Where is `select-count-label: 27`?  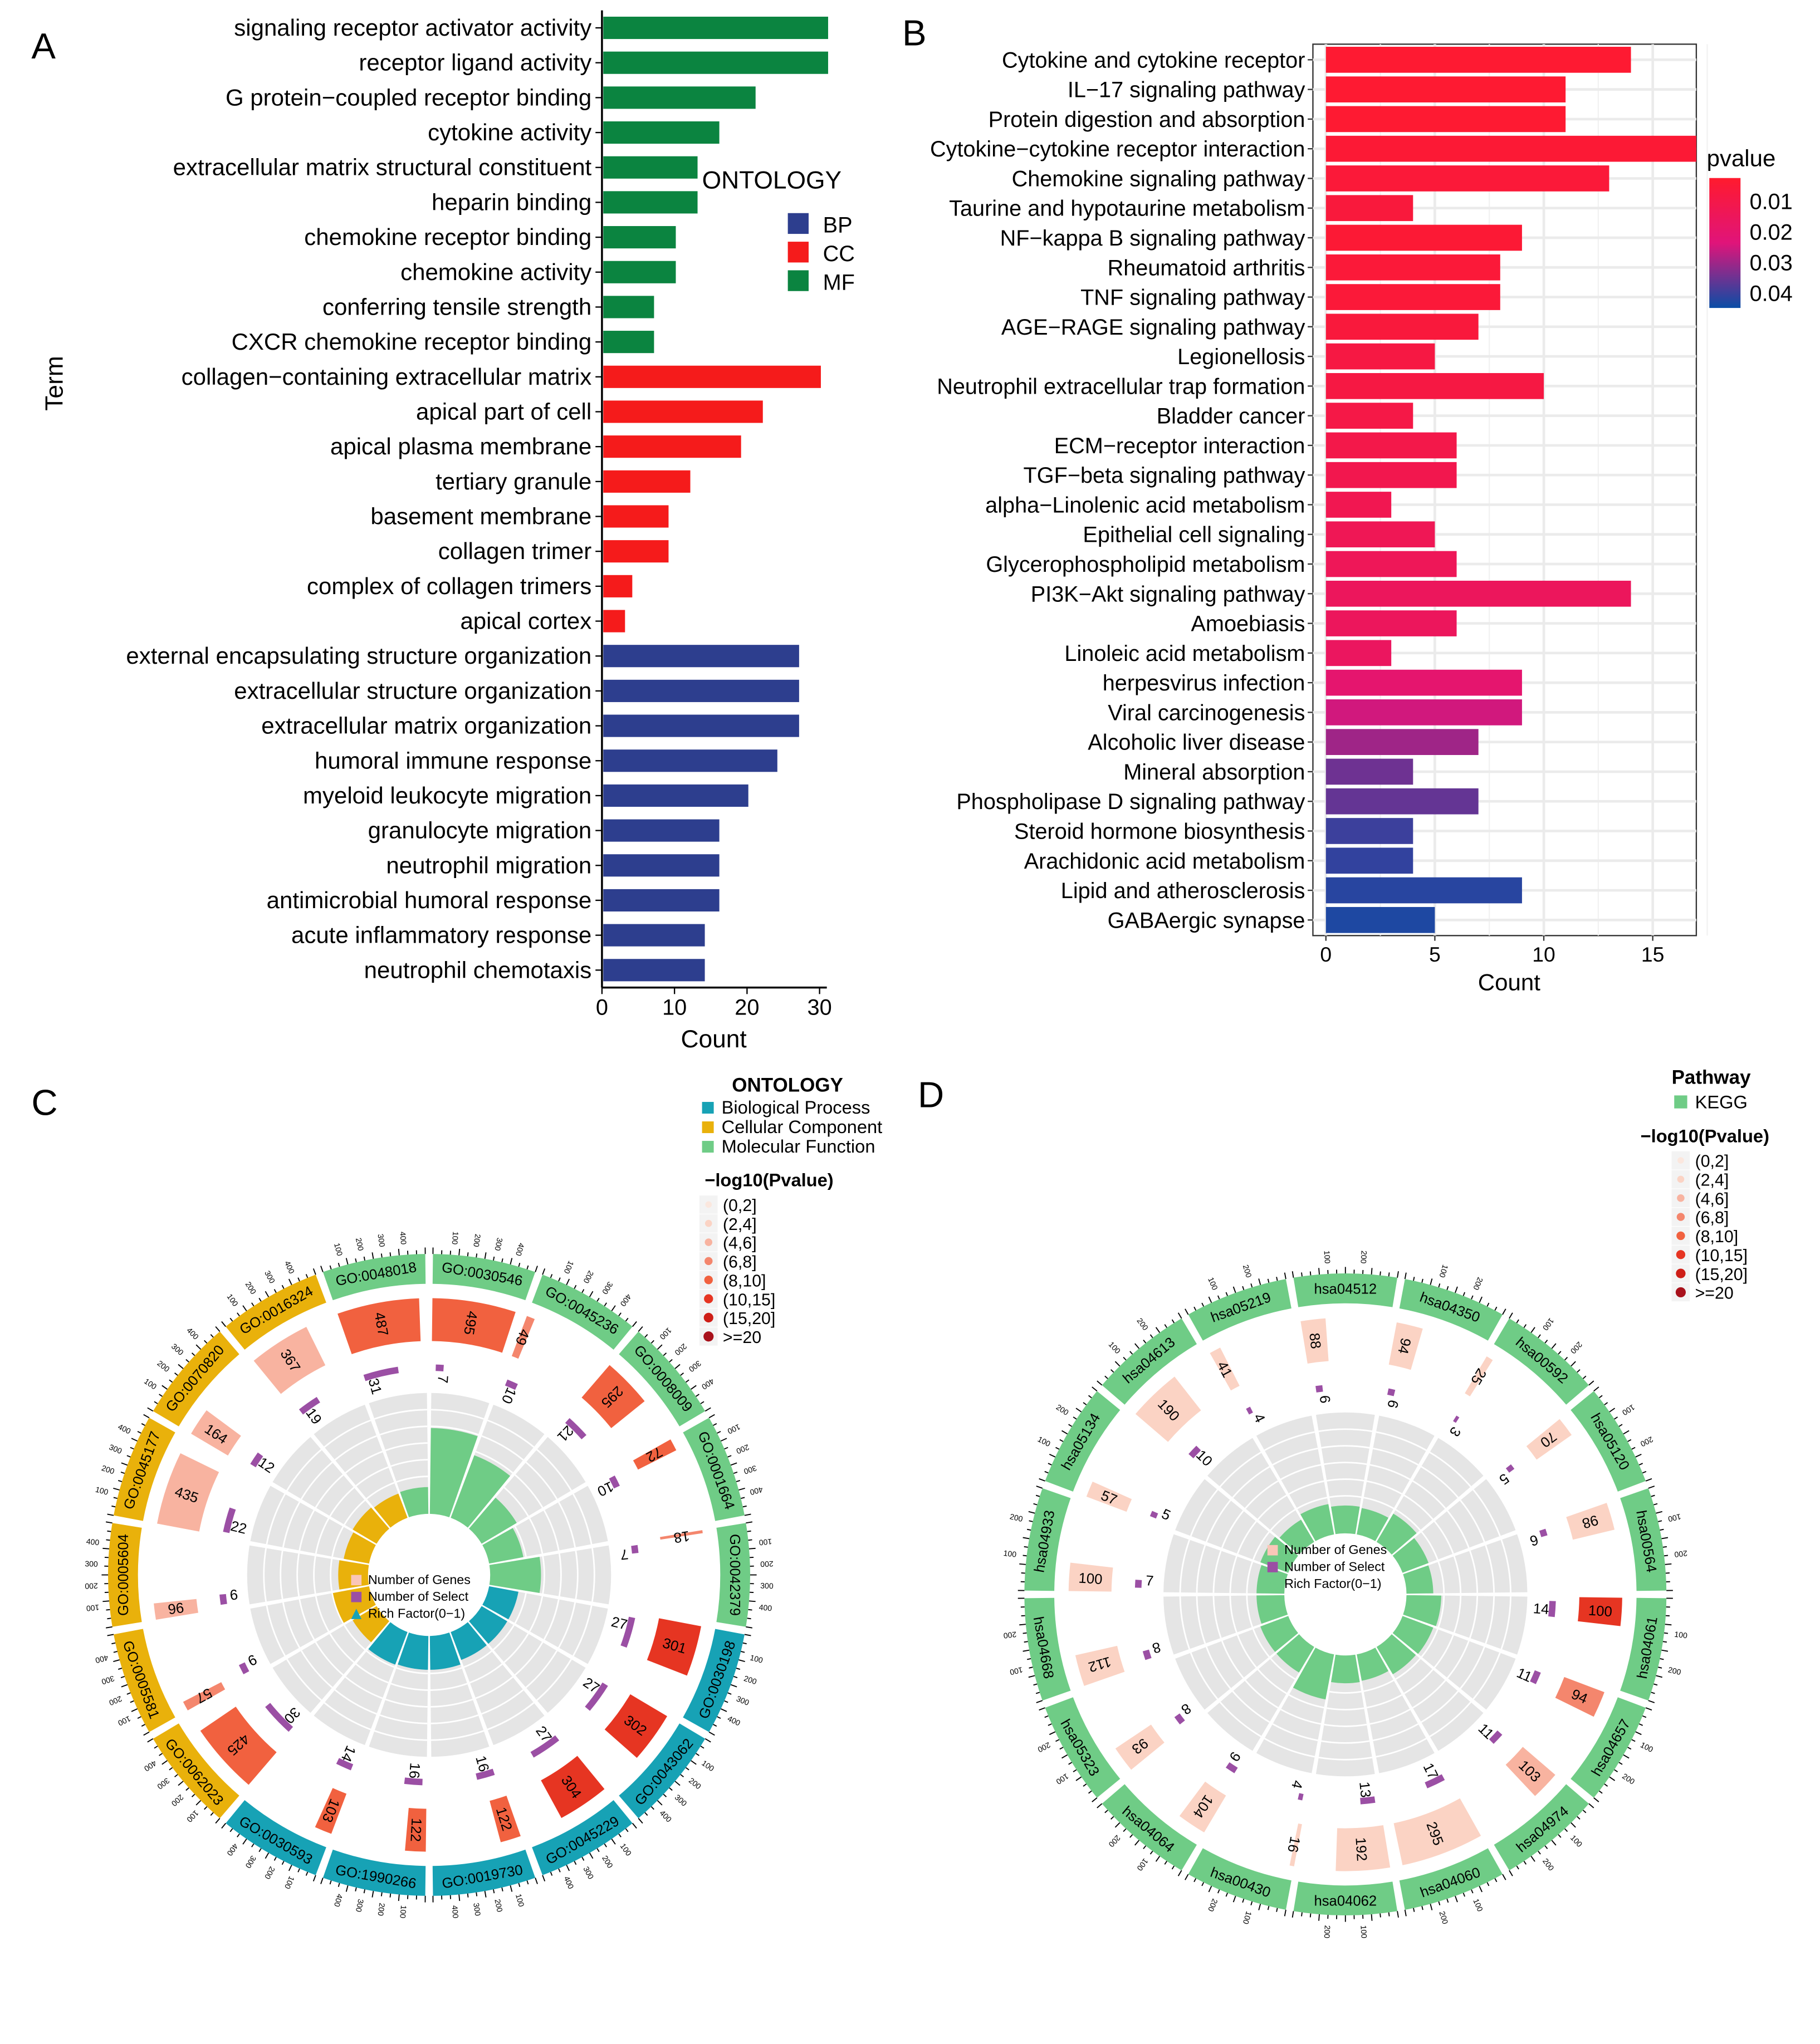
select-count-label: 27 is located at coordinates (619, 1623).